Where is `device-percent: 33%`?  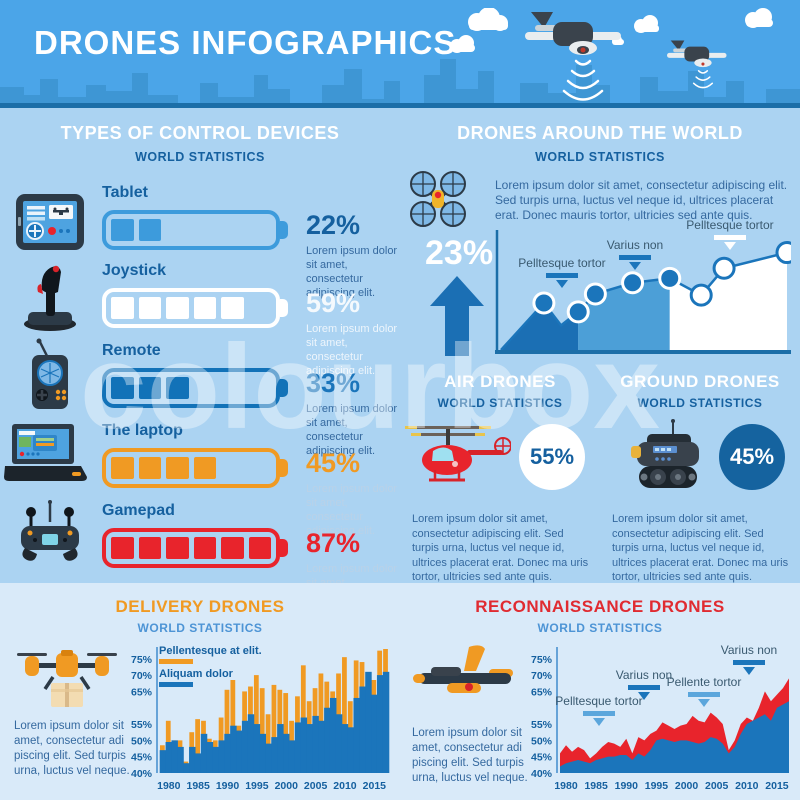
device-percent: 33% is located at coordinates (333, 383).